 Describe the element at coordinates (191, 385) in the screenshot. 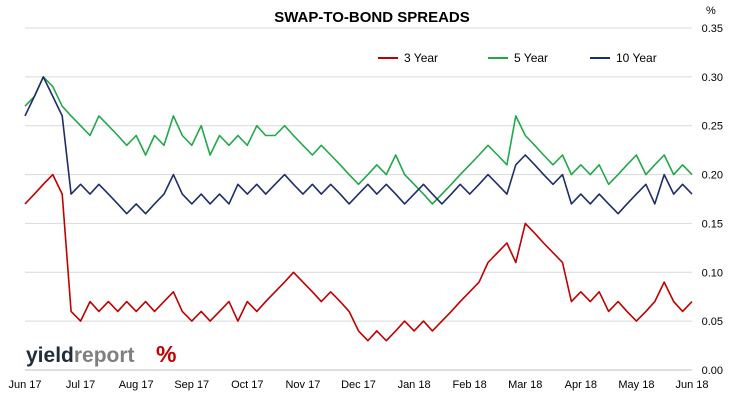

I see `x-tick-label: Sep 17` at that location.